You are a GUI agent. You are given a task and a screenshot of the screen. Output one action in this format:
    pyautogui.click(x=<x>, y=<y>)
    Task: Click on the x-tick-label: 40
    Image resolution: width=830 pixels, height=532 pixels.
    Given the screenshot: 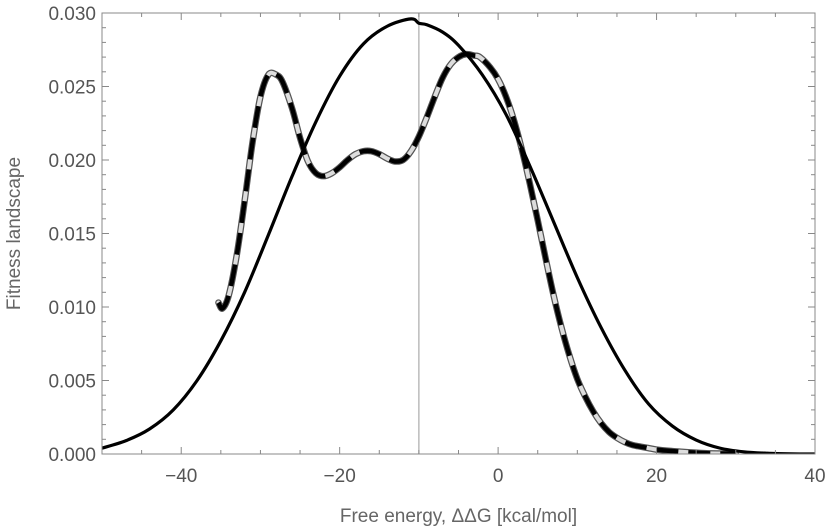 What is the action you would take?
    pyautogui.click(x=814, y=476)
    